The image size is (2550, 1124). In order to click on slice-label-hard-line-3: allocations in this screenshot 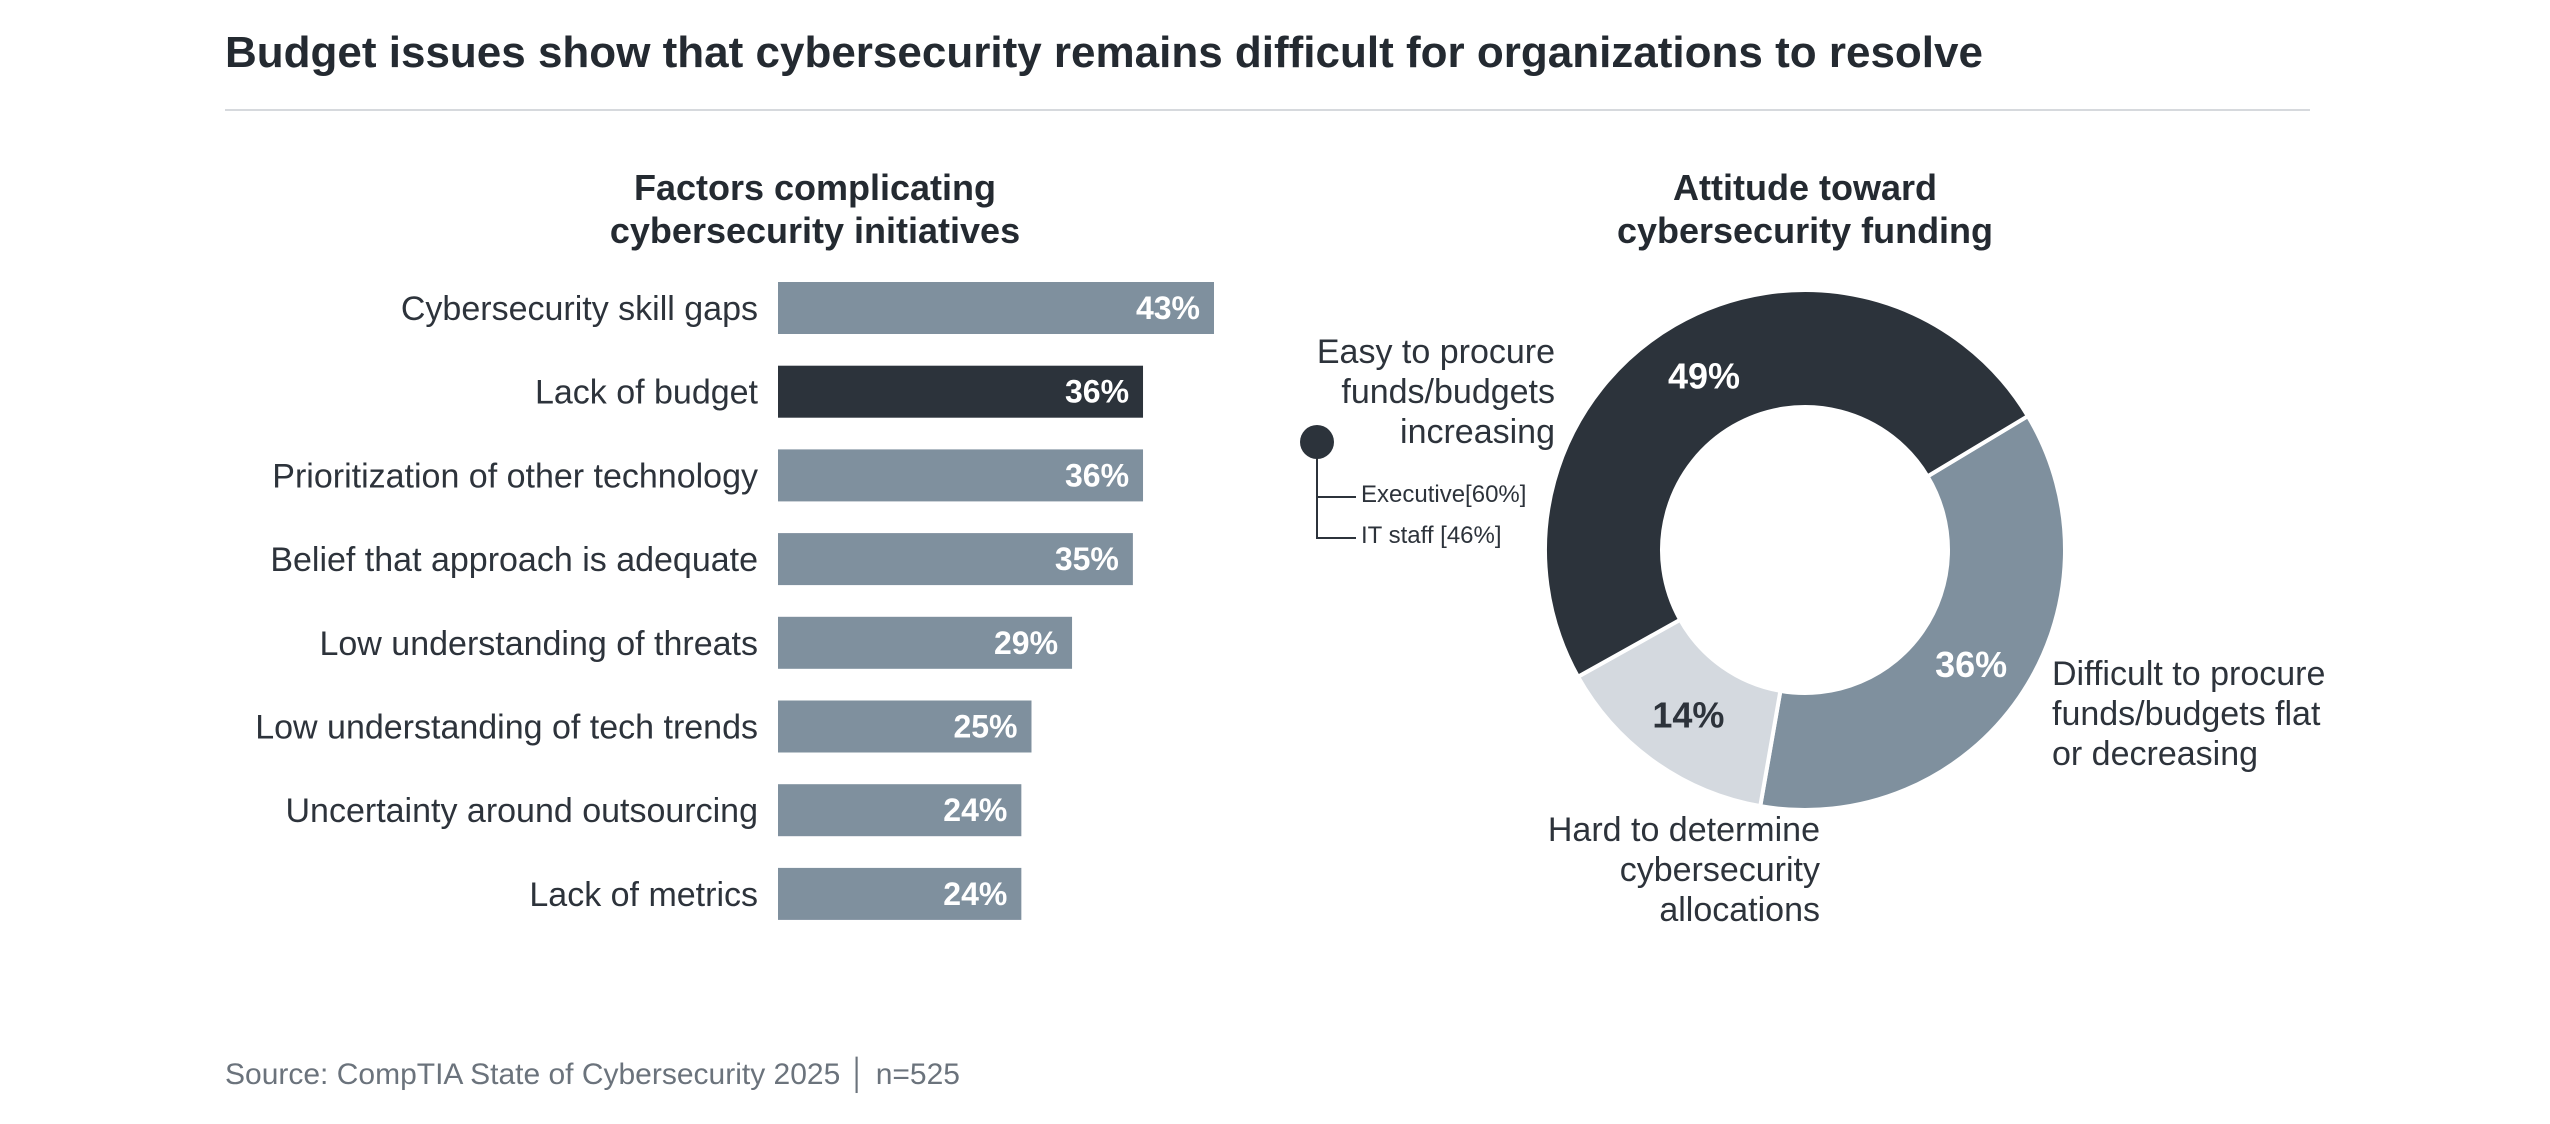, I will do `click(1739, 910)`.